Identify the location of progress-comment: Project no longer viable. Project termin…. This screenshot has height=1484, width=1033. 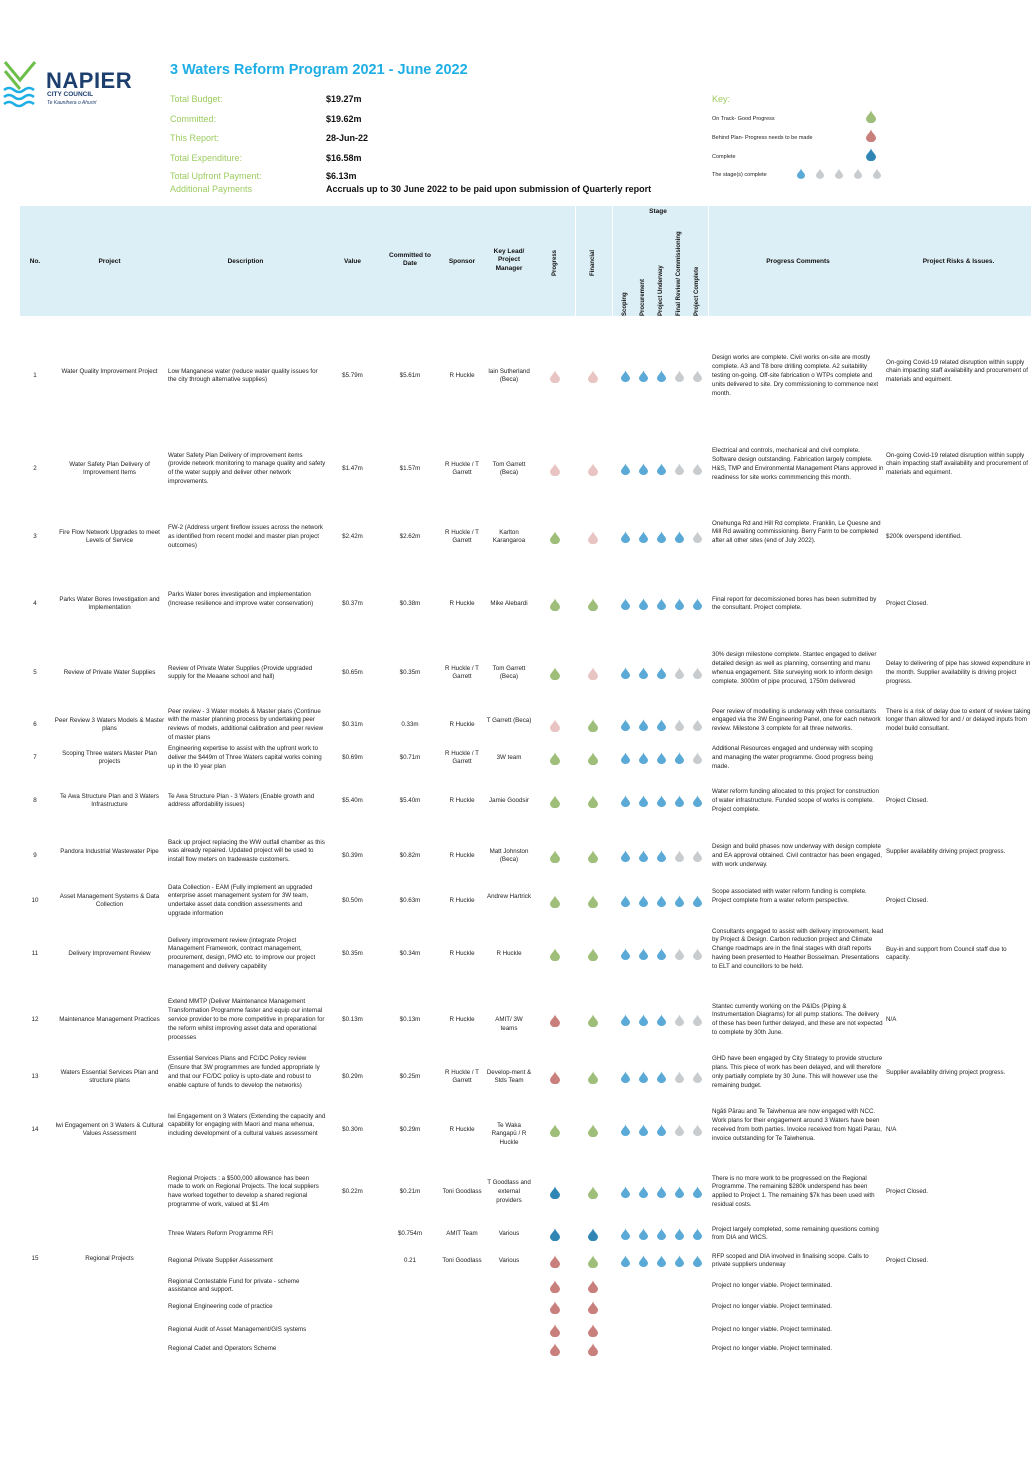
(772, 1329).